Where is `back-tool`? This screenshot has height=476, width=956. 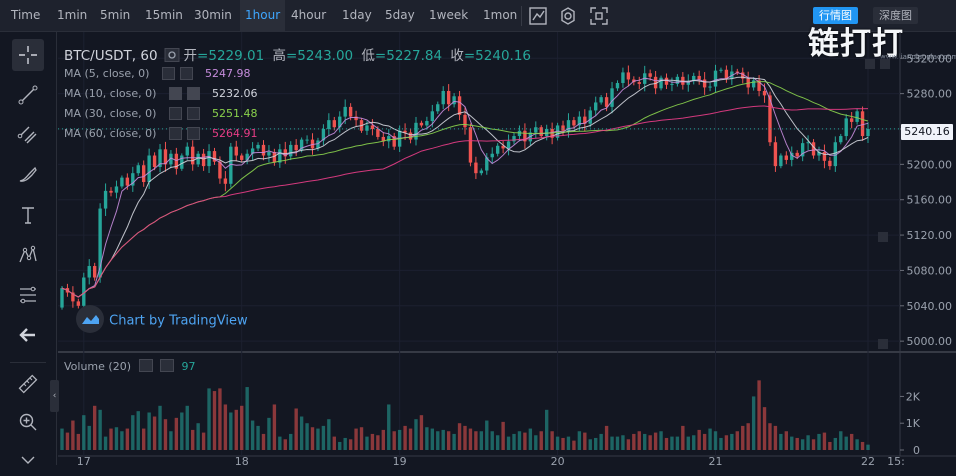
back-tool is located at coordinates (28, 335).